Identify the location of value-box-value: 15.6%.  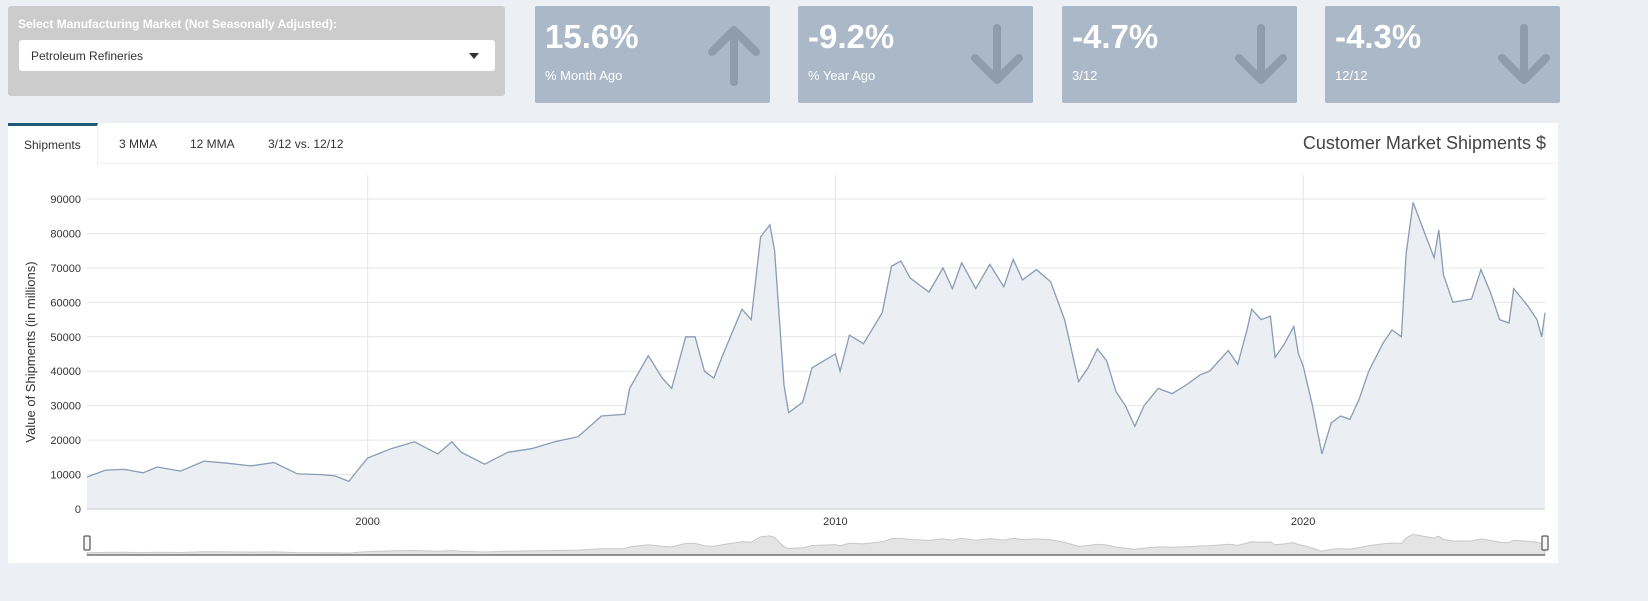
(592, 36).